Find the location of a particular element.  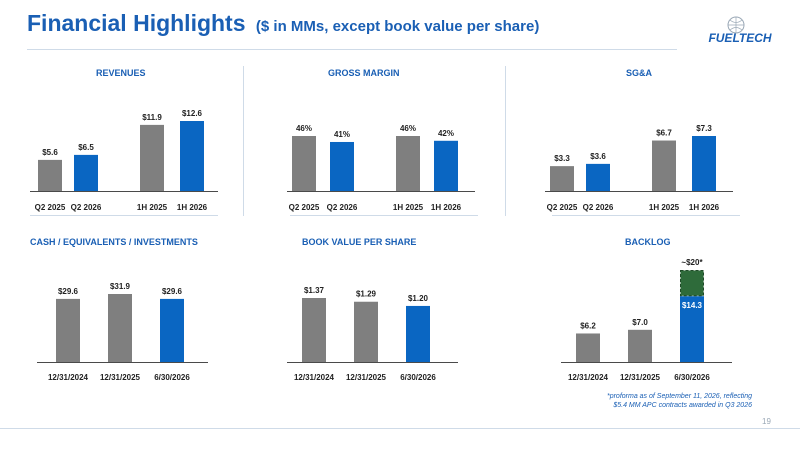

cash-title: CASH / EQUIVALENTS / INVESTMENTS is located at coordinates (114, 242).